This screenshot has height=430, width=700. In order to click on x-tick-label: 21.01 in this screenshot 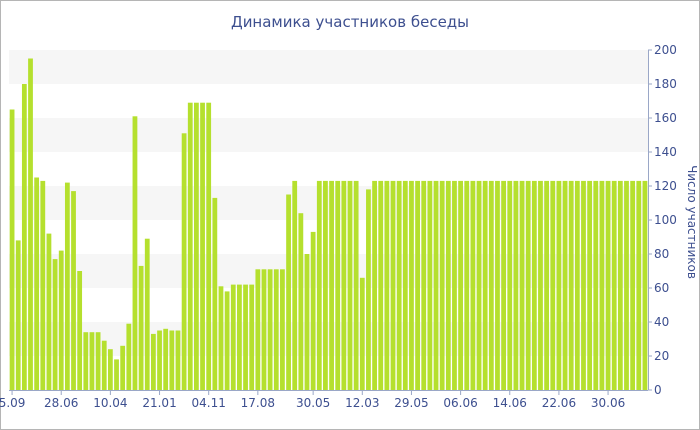, I will do `click(159, 403)`.